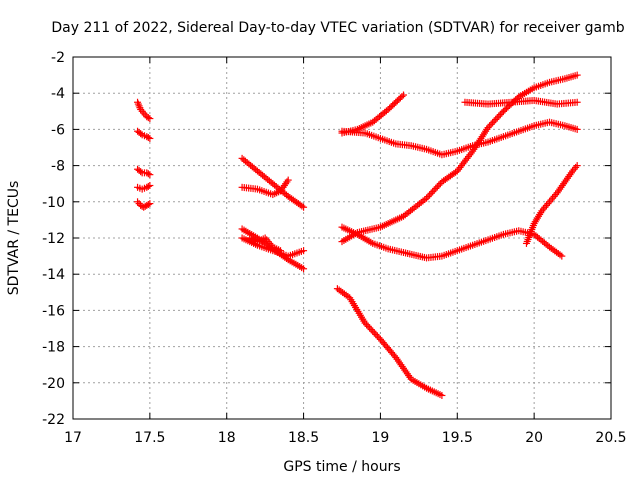  I want to click on x-tick-label: 20.5, so click(610, 438).